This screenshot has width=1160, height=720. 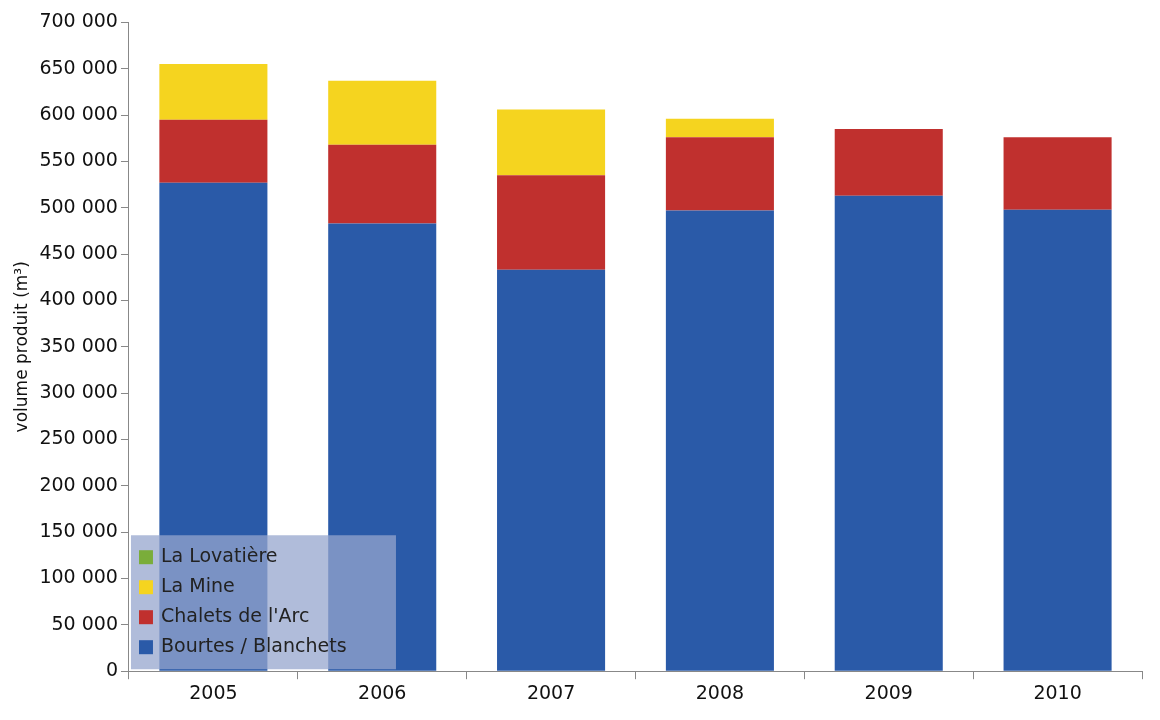 I want to click on x-tick-label: 2008, so click(x=720, y=691).